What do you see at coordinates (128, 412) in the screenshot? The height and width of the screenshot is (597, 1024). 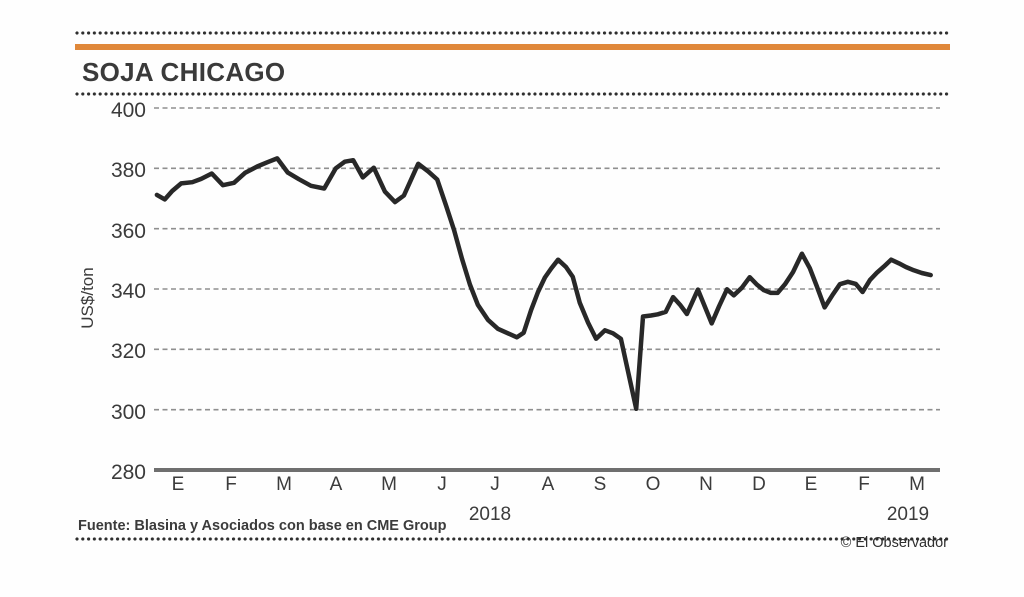 I see `y-tick-label: 300` at bounding box center [128, 412].